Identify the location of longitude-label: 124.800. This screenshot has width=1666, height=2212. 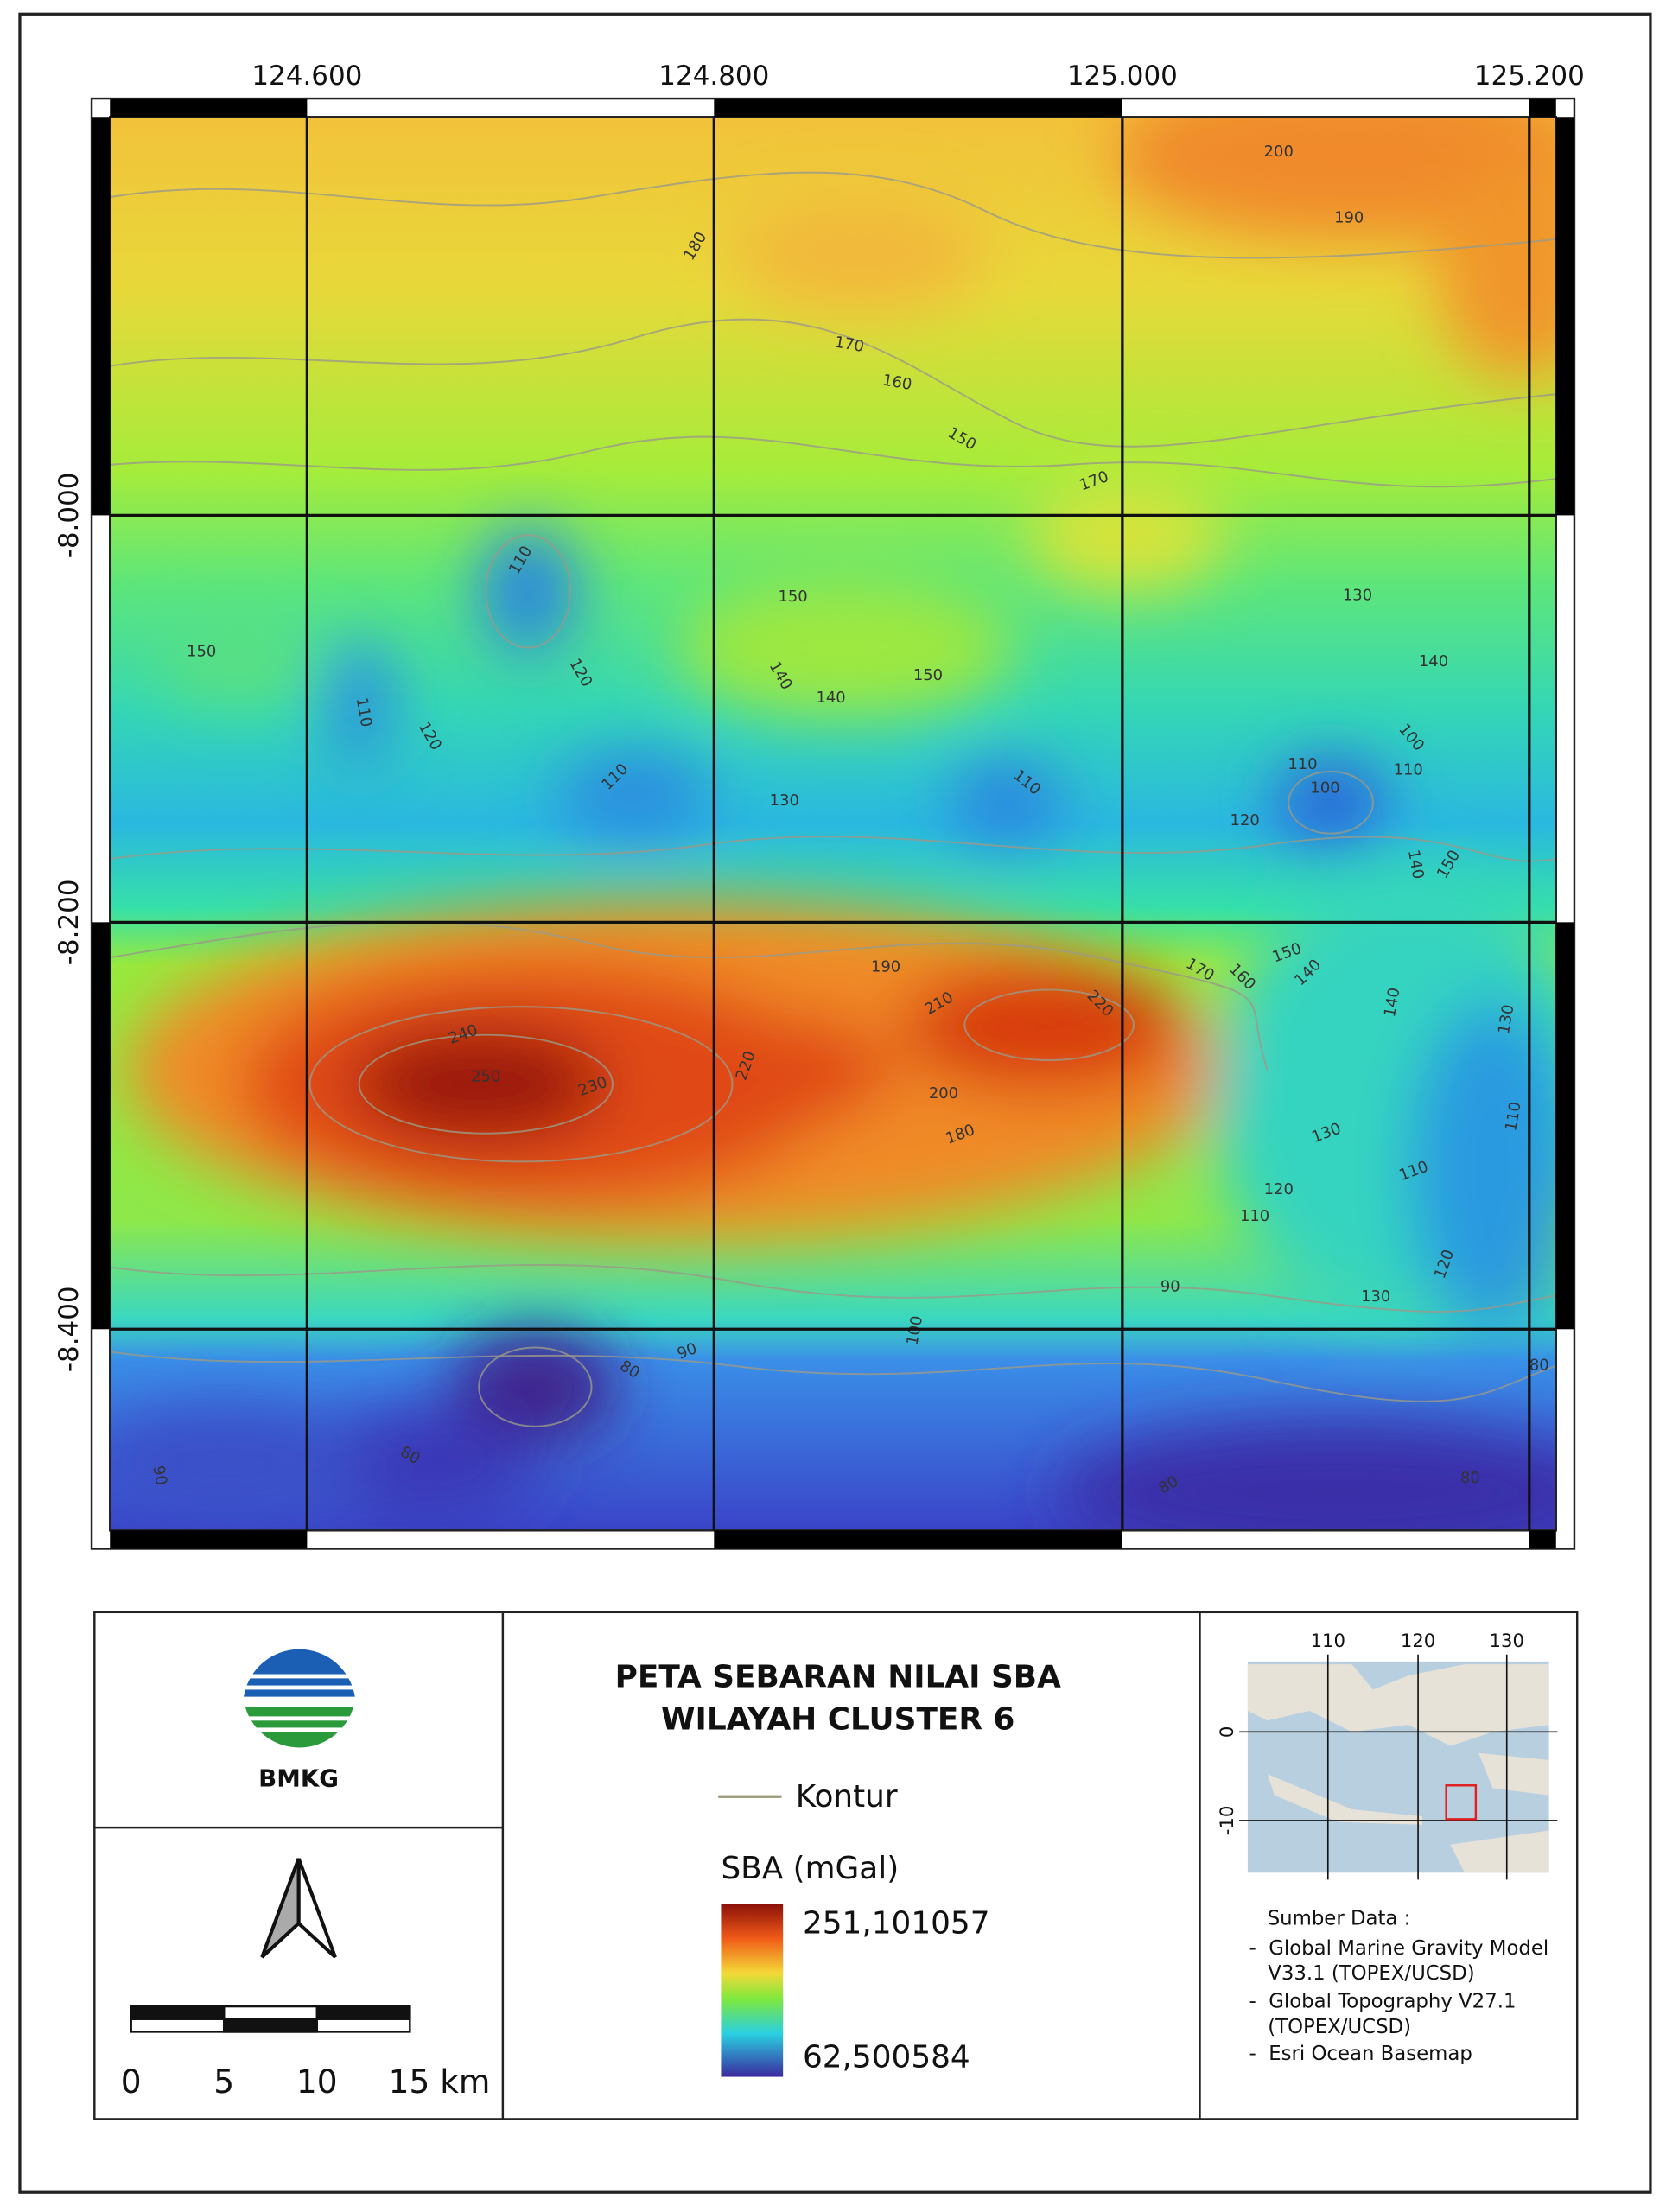
(714, 76).